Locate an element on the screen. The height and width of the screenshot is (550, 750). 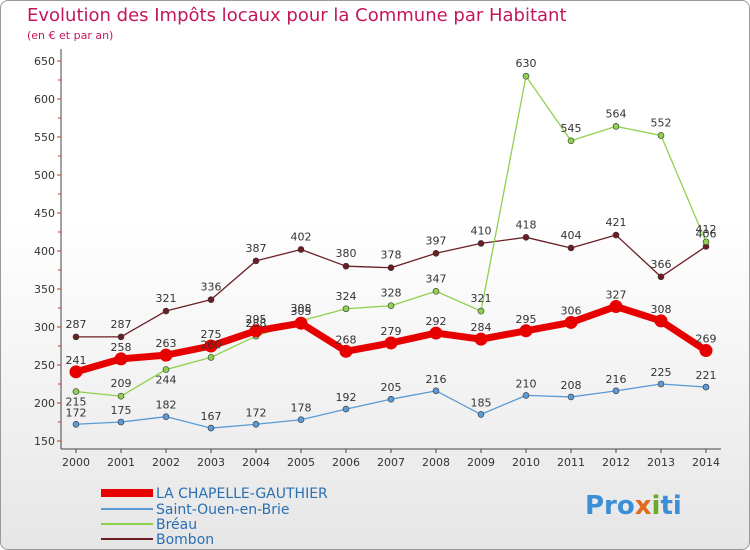
legend-label: Bombon is located at coordinates (185, 540).